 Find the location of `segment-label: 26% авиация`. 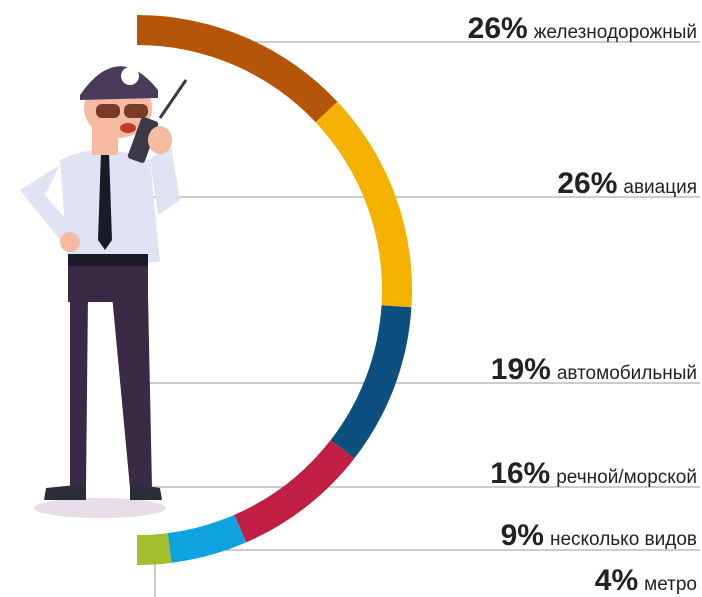

segment-label: 26% авиация is located at coordinates (627, 183).